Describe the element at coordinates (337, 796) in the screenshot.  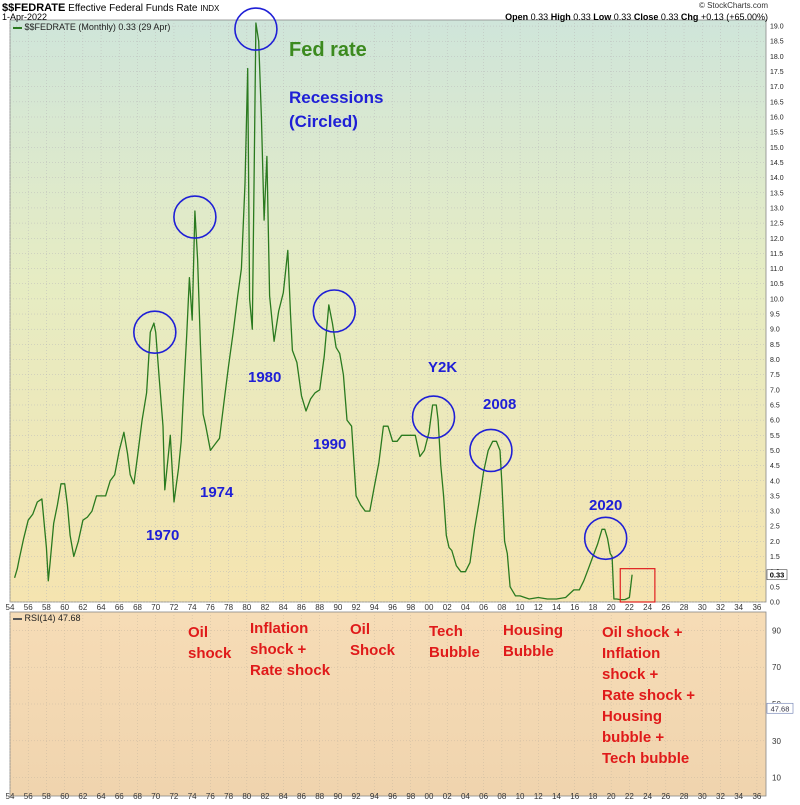
I see `rsi-x-tick-label: 90` at that location.